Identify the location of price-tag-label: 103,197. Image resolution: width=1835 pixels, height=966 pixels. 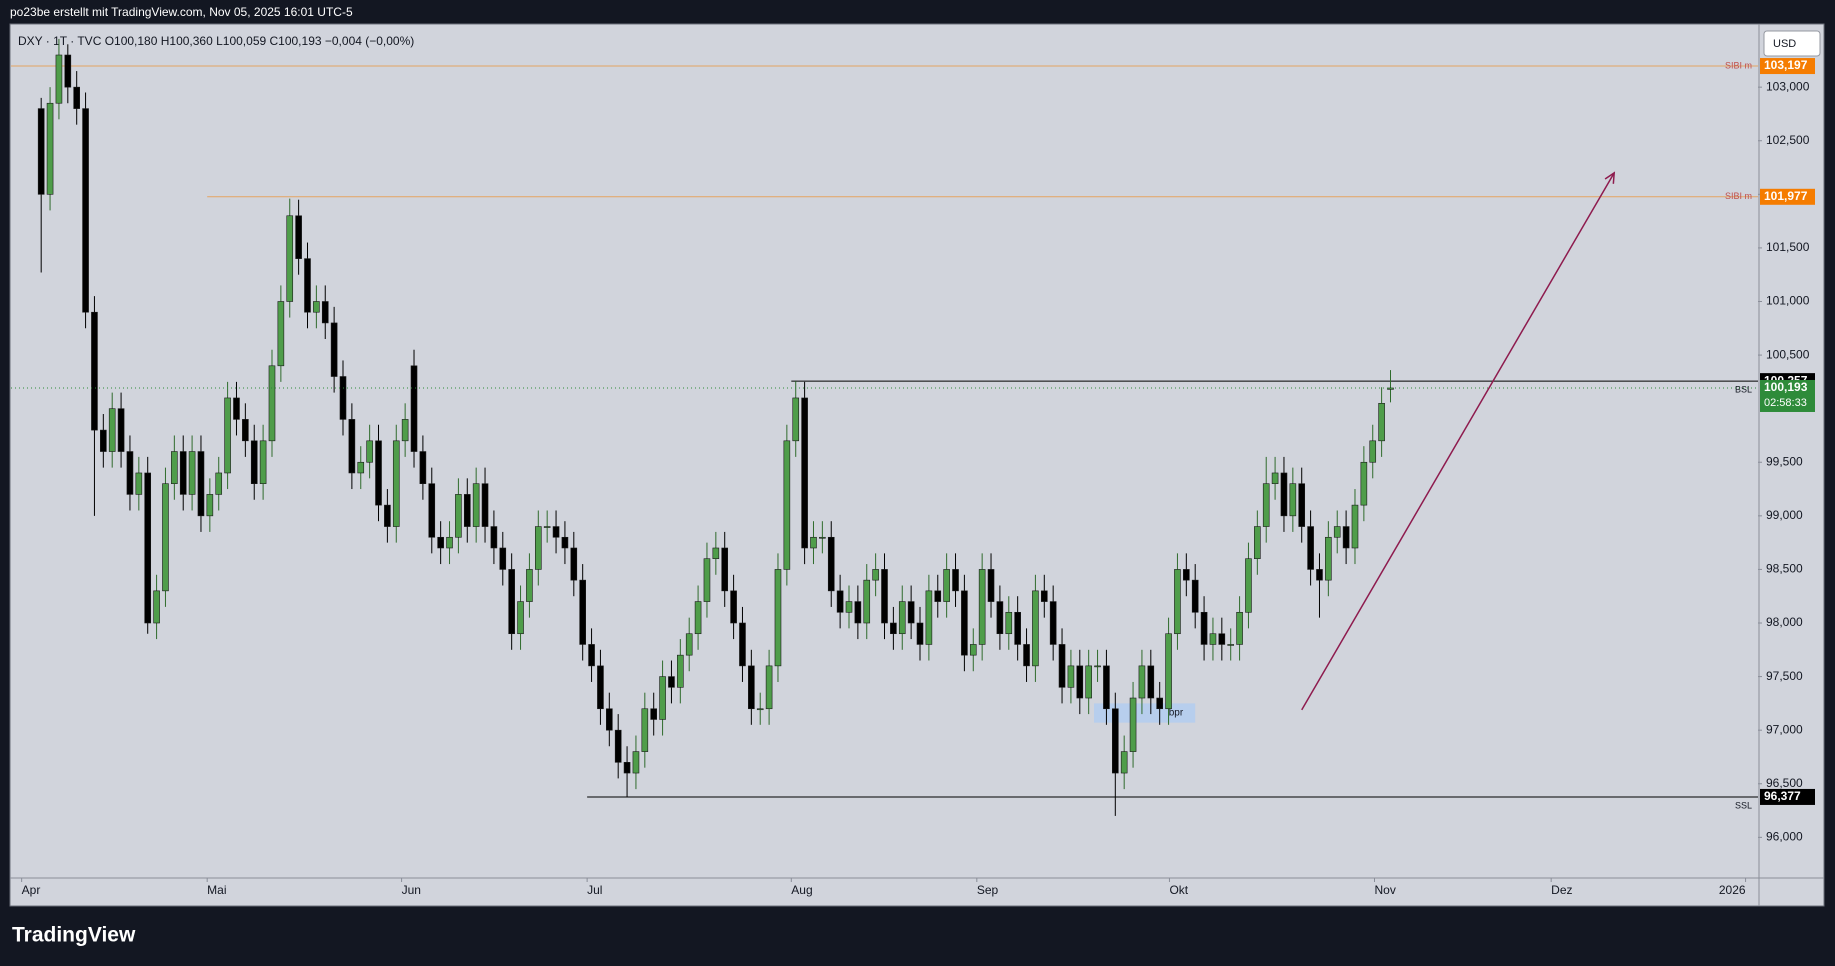
(1786, 65).